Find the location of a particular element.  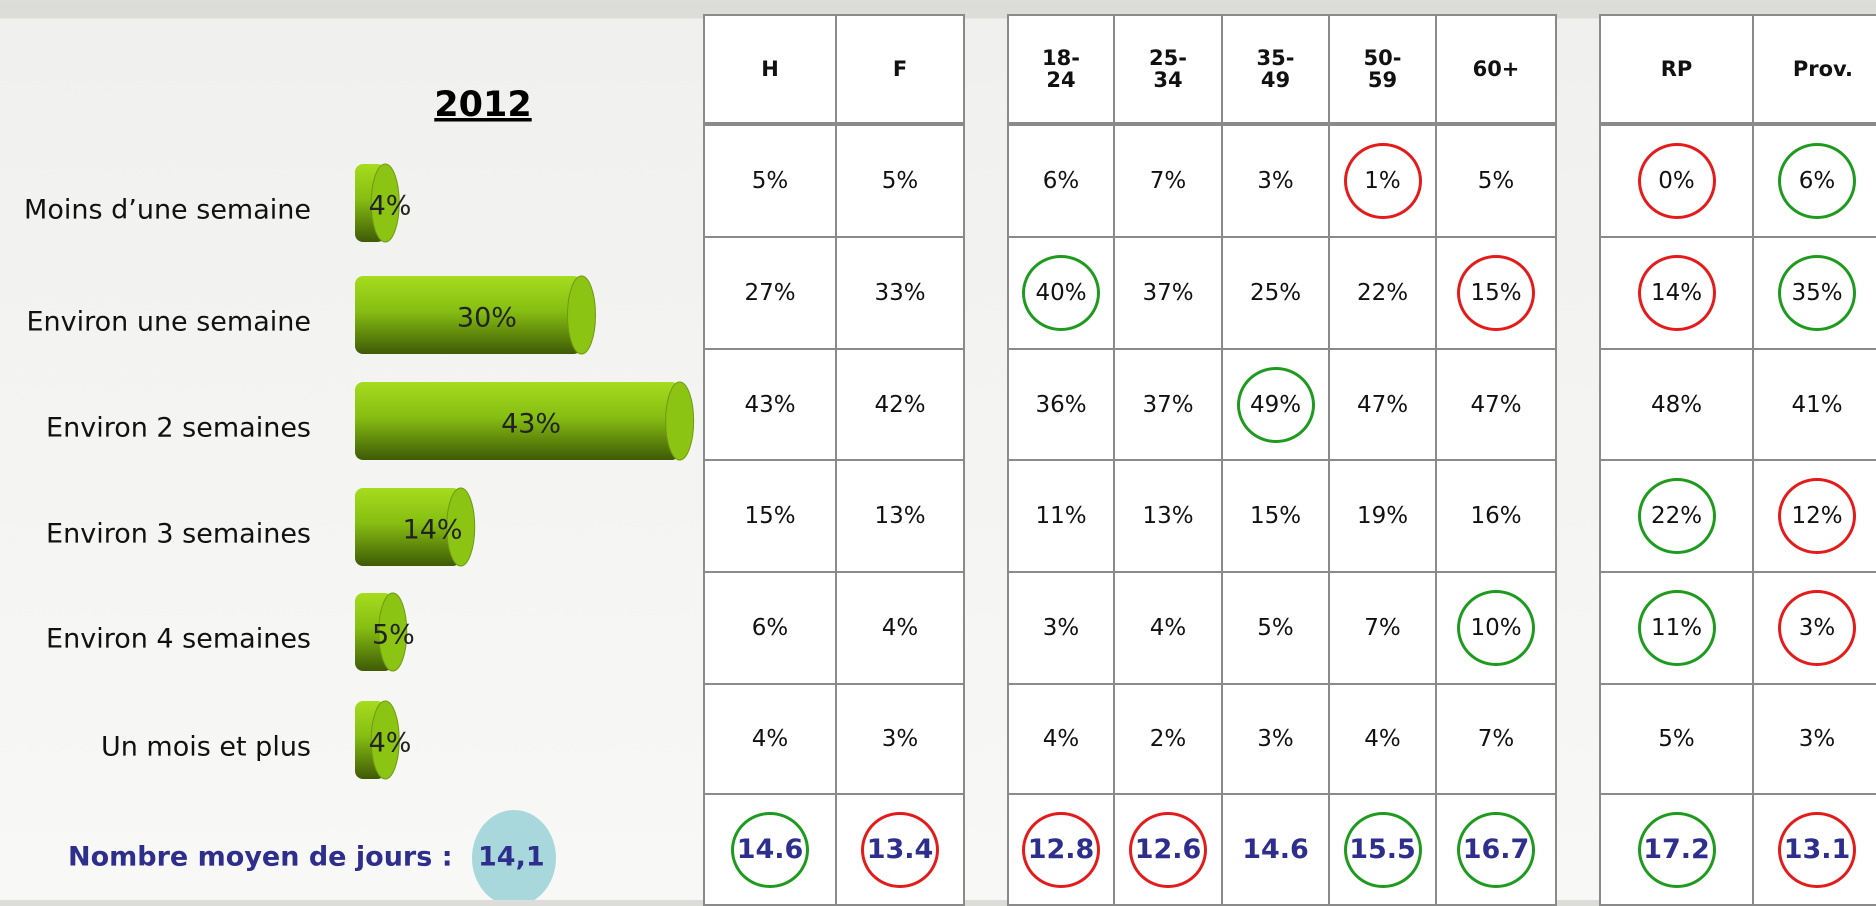

table-cell: 16% is located at coordinates (1496, 516).